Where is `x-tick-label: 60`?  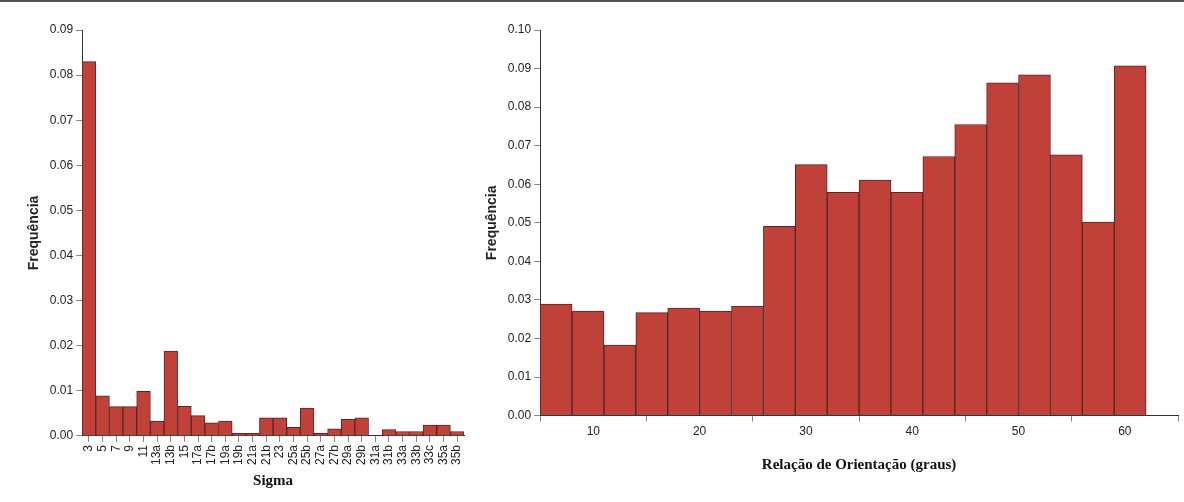
x-tick-label: 60 is located at coordinates (1125, 431).